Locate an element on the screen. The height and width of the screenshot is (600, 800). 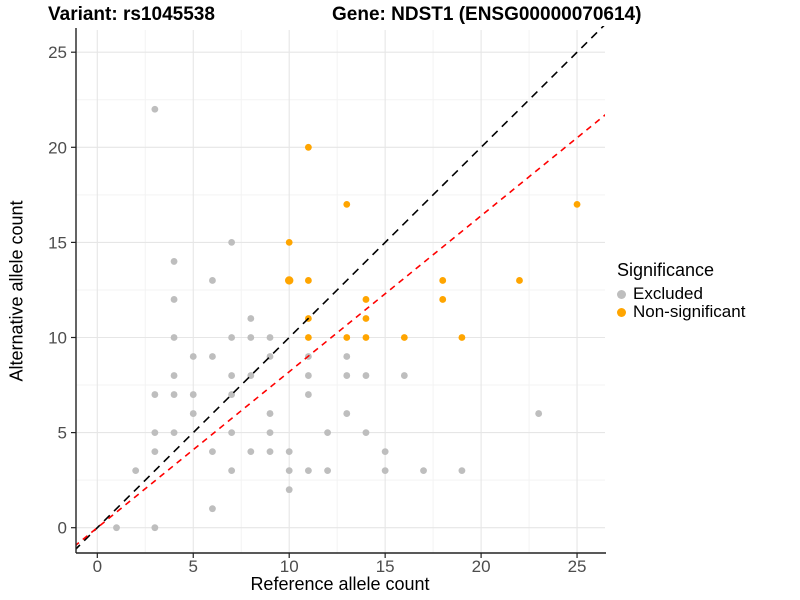
x-tick-label: 15 is located at coordinates (385, 566).